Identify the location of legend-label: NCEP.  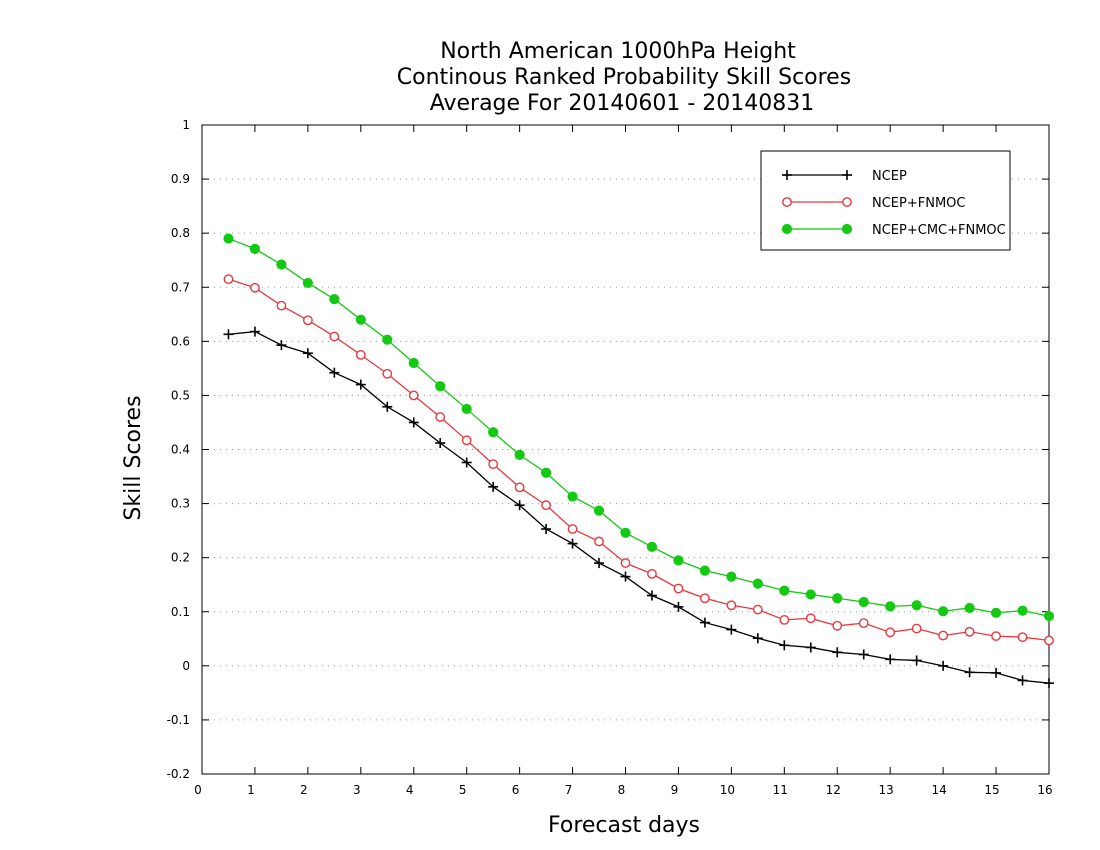
(889, 176).